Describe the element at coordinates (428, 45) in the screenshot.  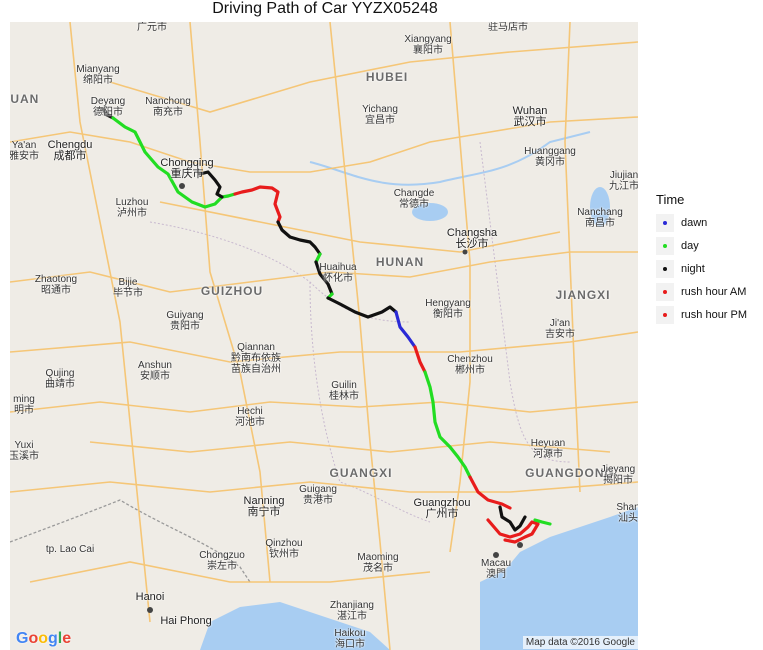
I see `city-label: Xiangyang 襄阳市` at that location.